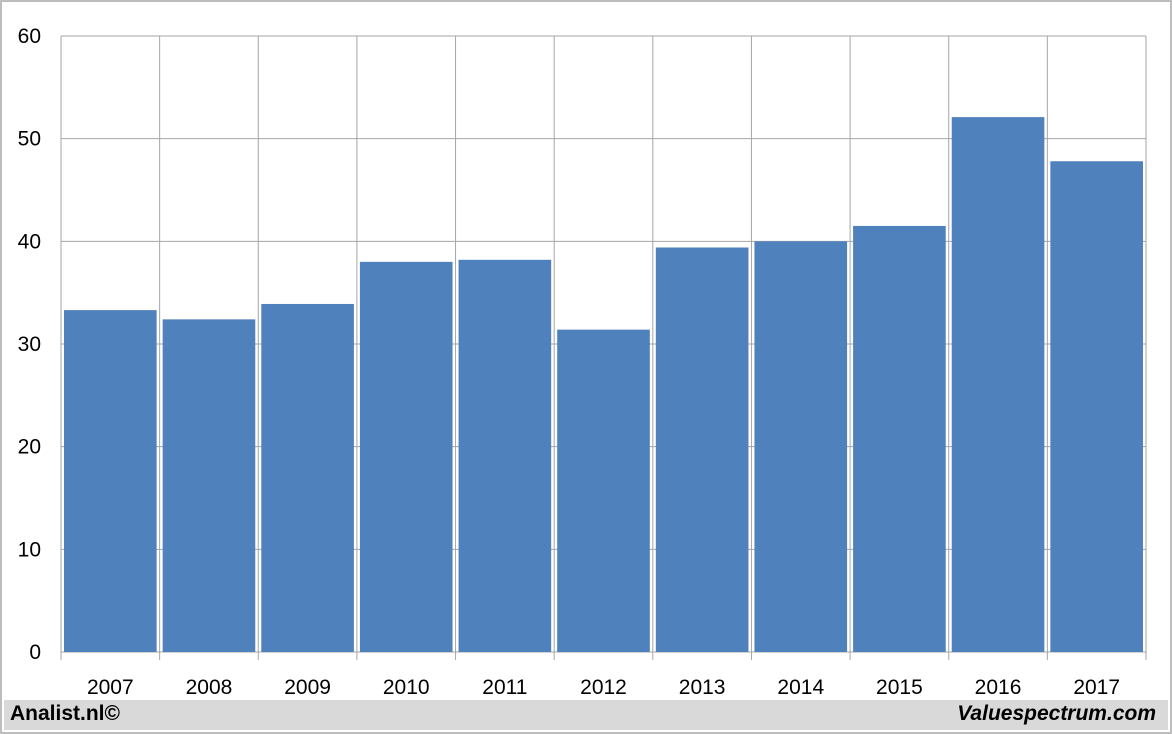  I want to click on bar-2016, so click(998, 384).